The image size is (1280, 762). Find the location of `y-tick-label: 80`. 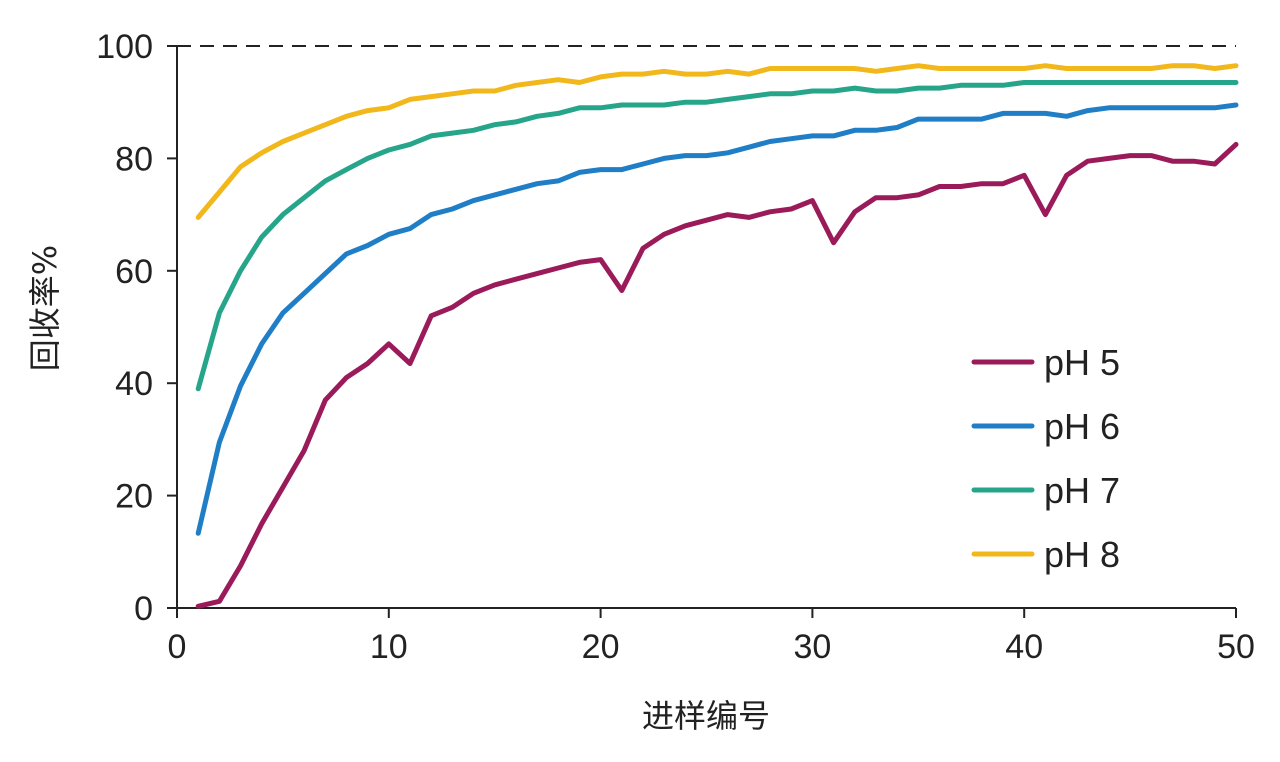

y-tick-label: 80 is located at coordinates (134, 159).